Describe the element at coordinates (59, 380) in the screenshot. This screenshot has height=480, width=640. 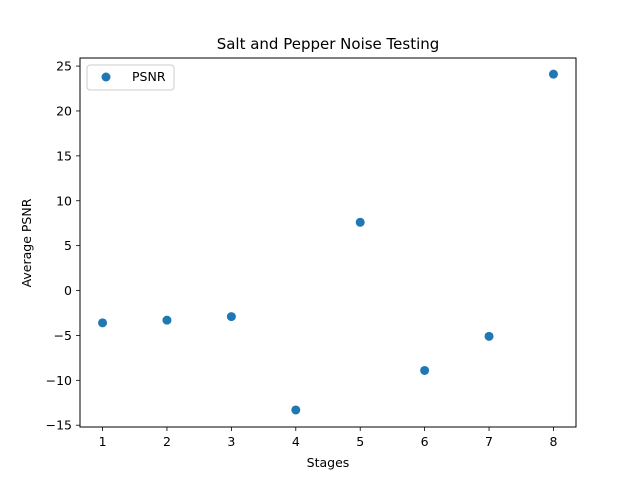
I see `y-tick-label: −10` at that location.